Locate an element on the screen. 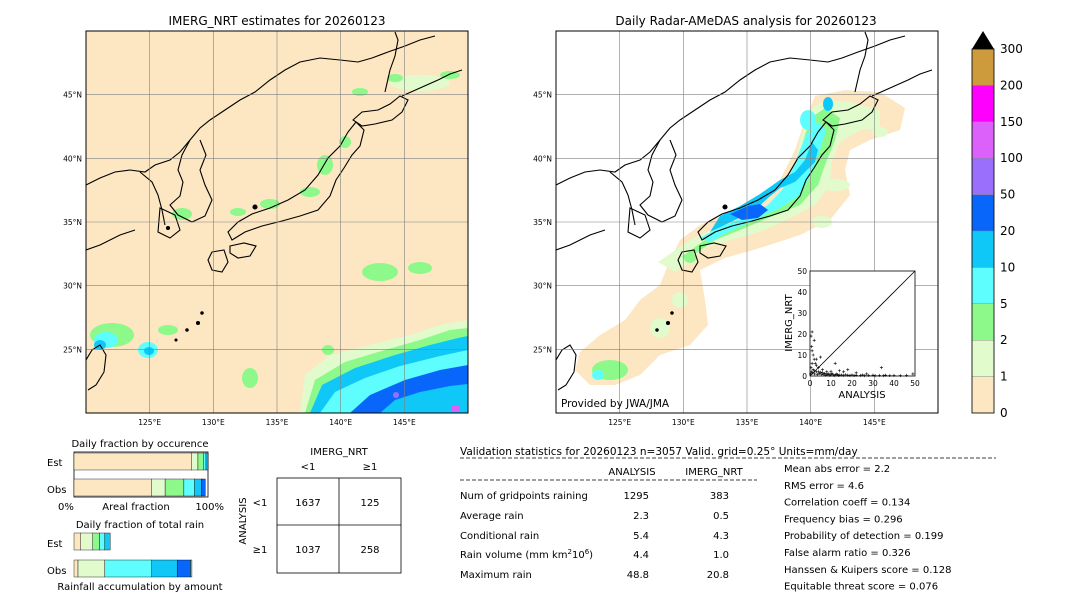 This screenshot has height=612, width=1080. colorbar-label: 200 is located at coordinates (1011, 85).